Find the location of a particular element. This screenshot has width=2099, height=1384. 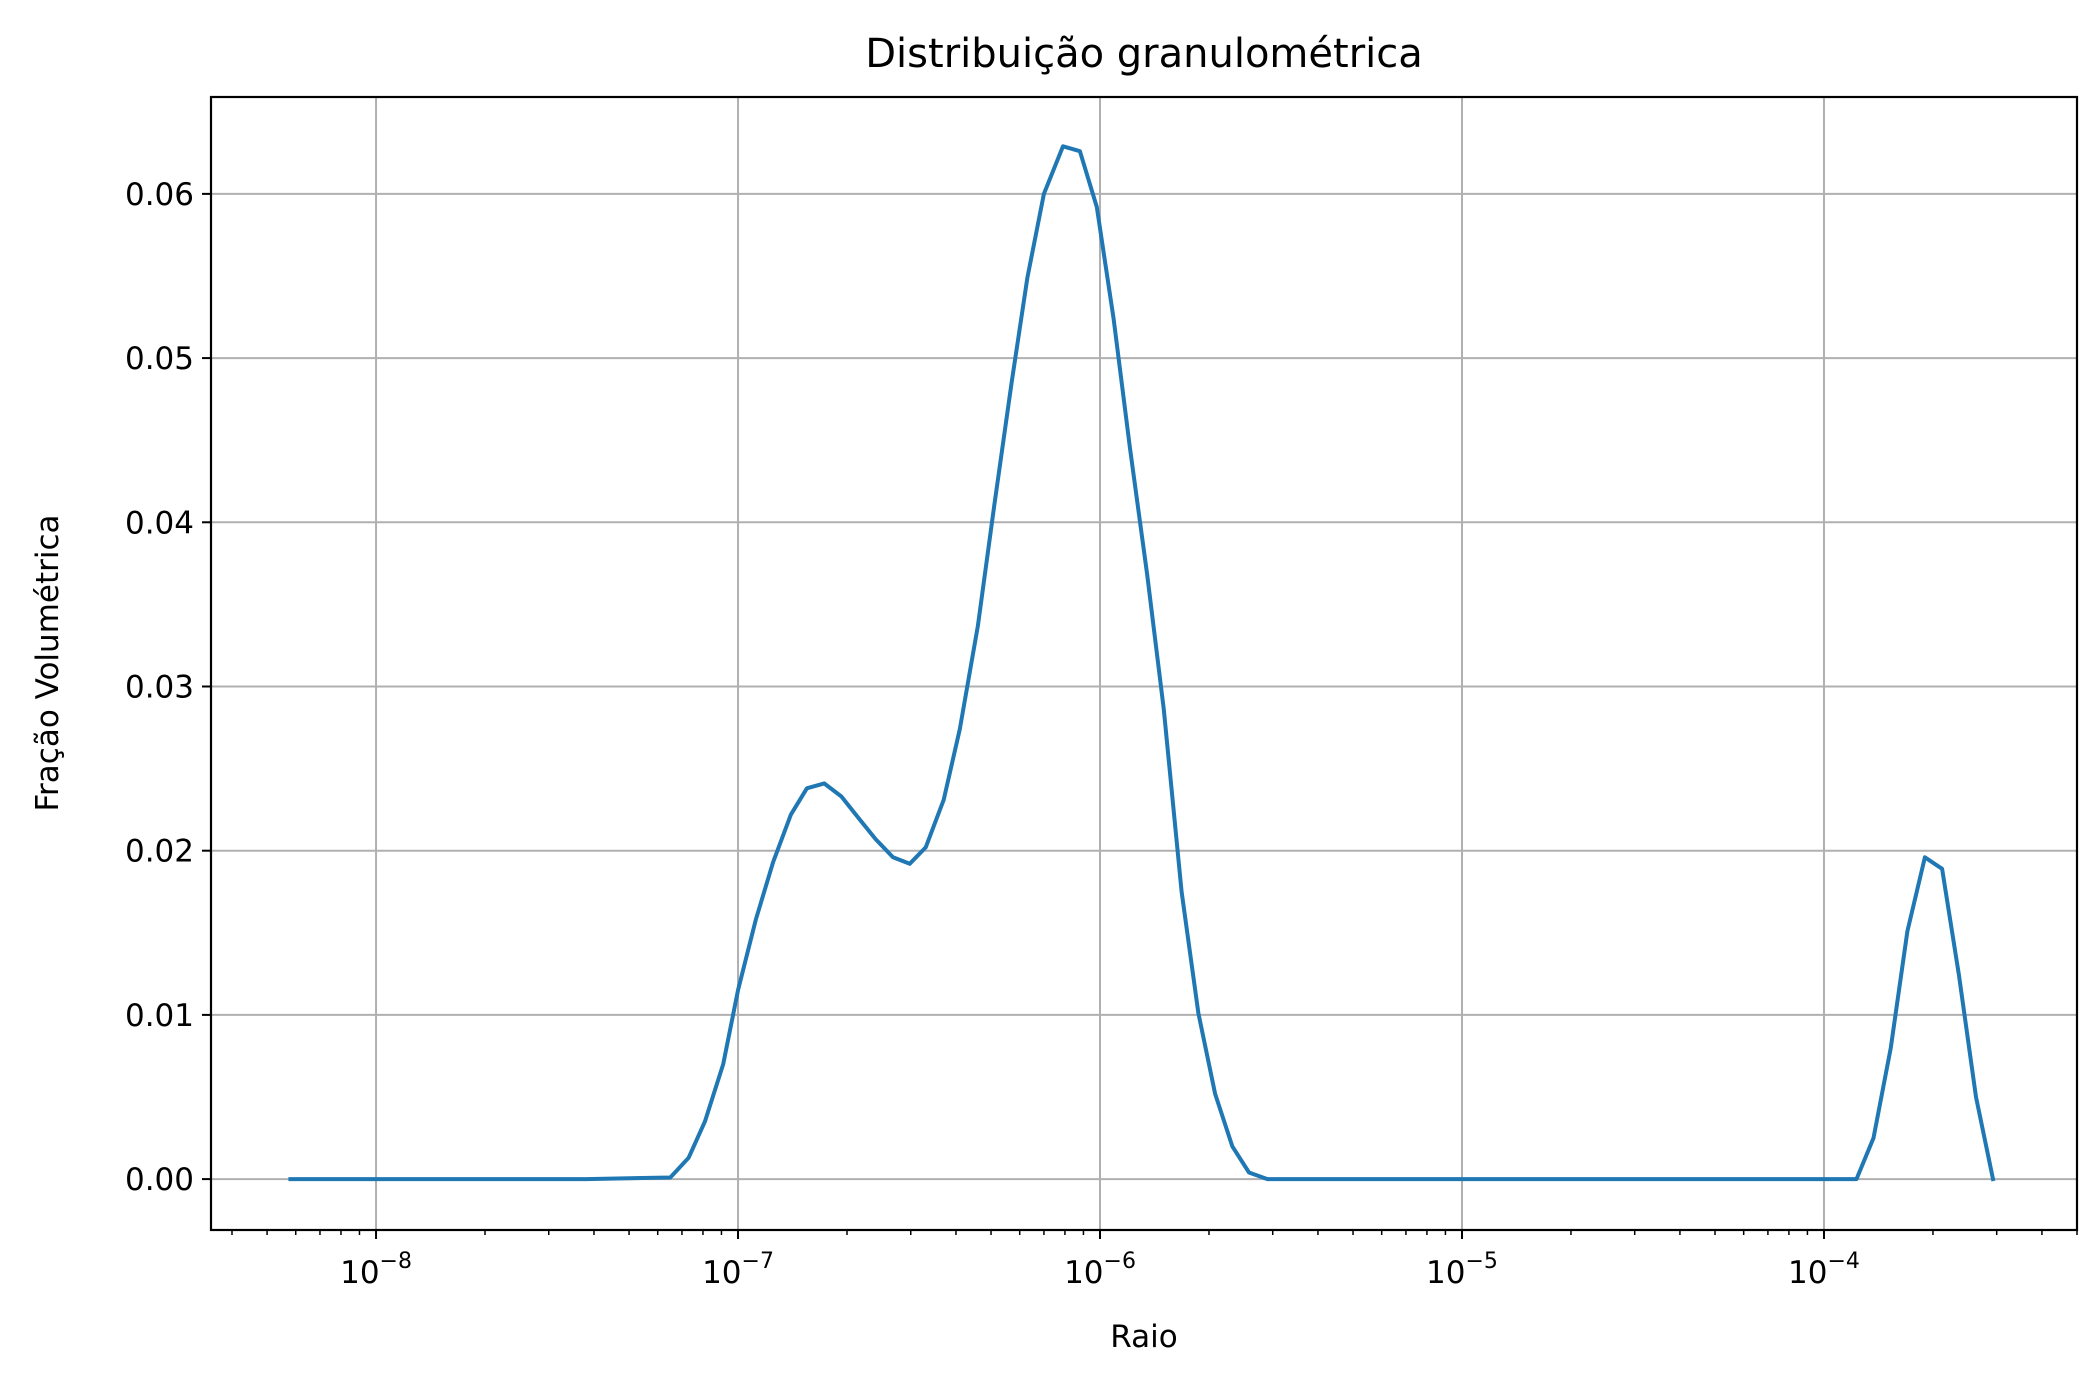

x-tick-label: 10⁻⁸ is located at coordinates (376, 1270).